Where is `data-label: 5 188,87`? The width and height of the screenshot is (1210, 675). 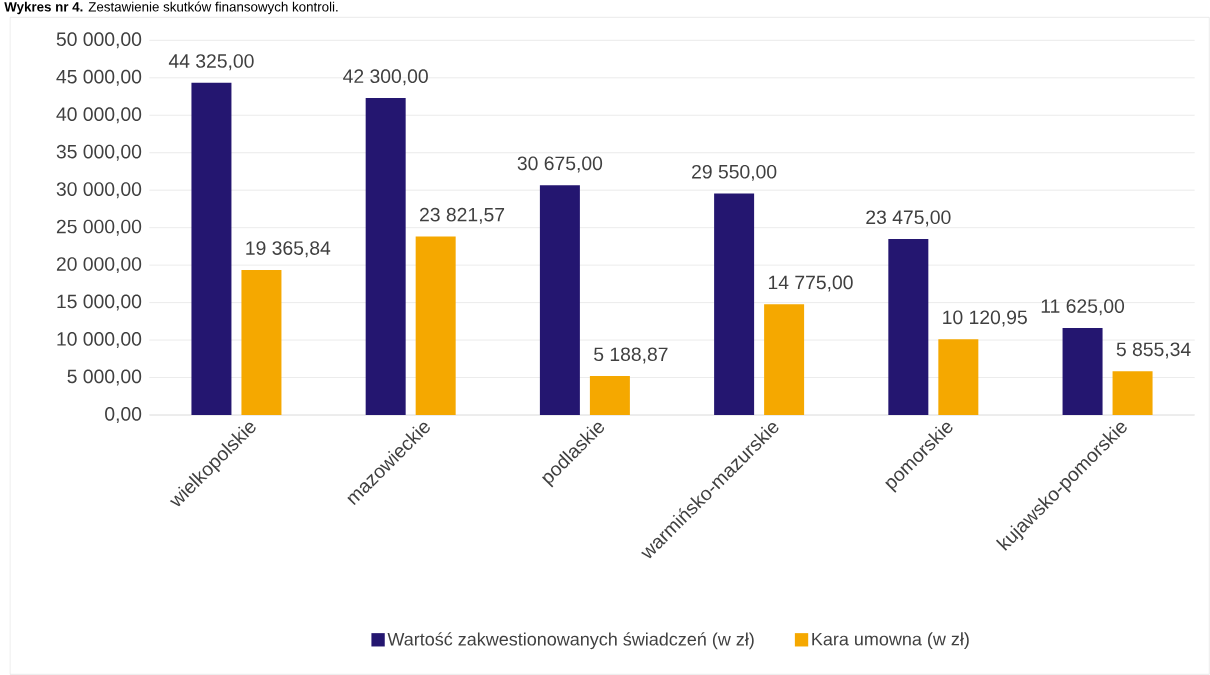 data-label: 5 188,87 is located at coordinates (631, 355).